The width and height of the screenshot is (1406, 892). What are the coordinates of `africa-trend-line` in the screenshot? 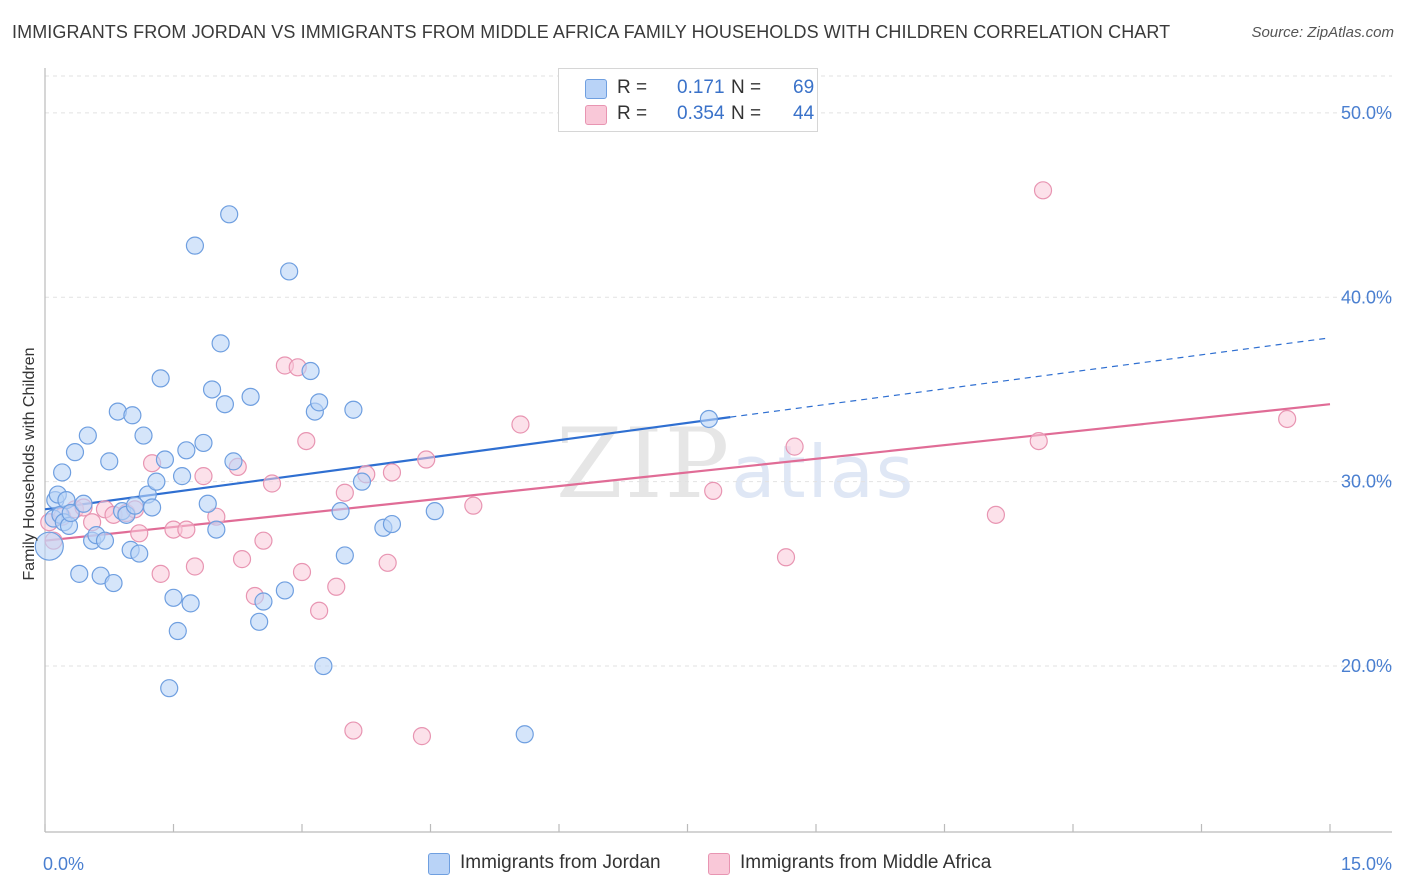 It's located at (687, 472).